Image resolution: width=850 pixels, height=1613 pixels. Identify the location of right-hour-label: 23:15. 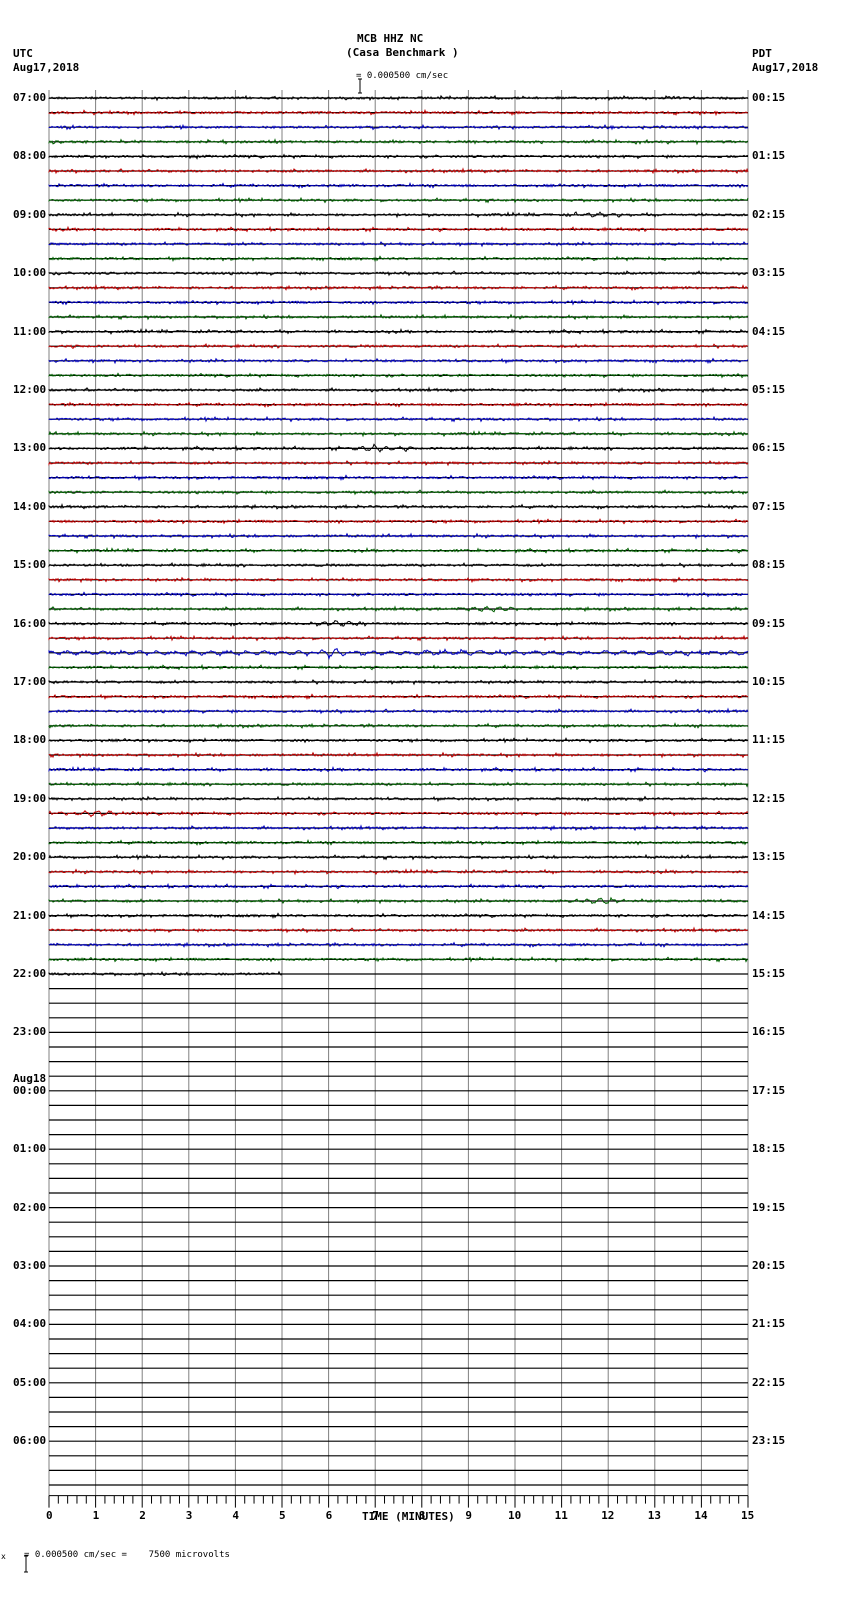
(769, 1441).